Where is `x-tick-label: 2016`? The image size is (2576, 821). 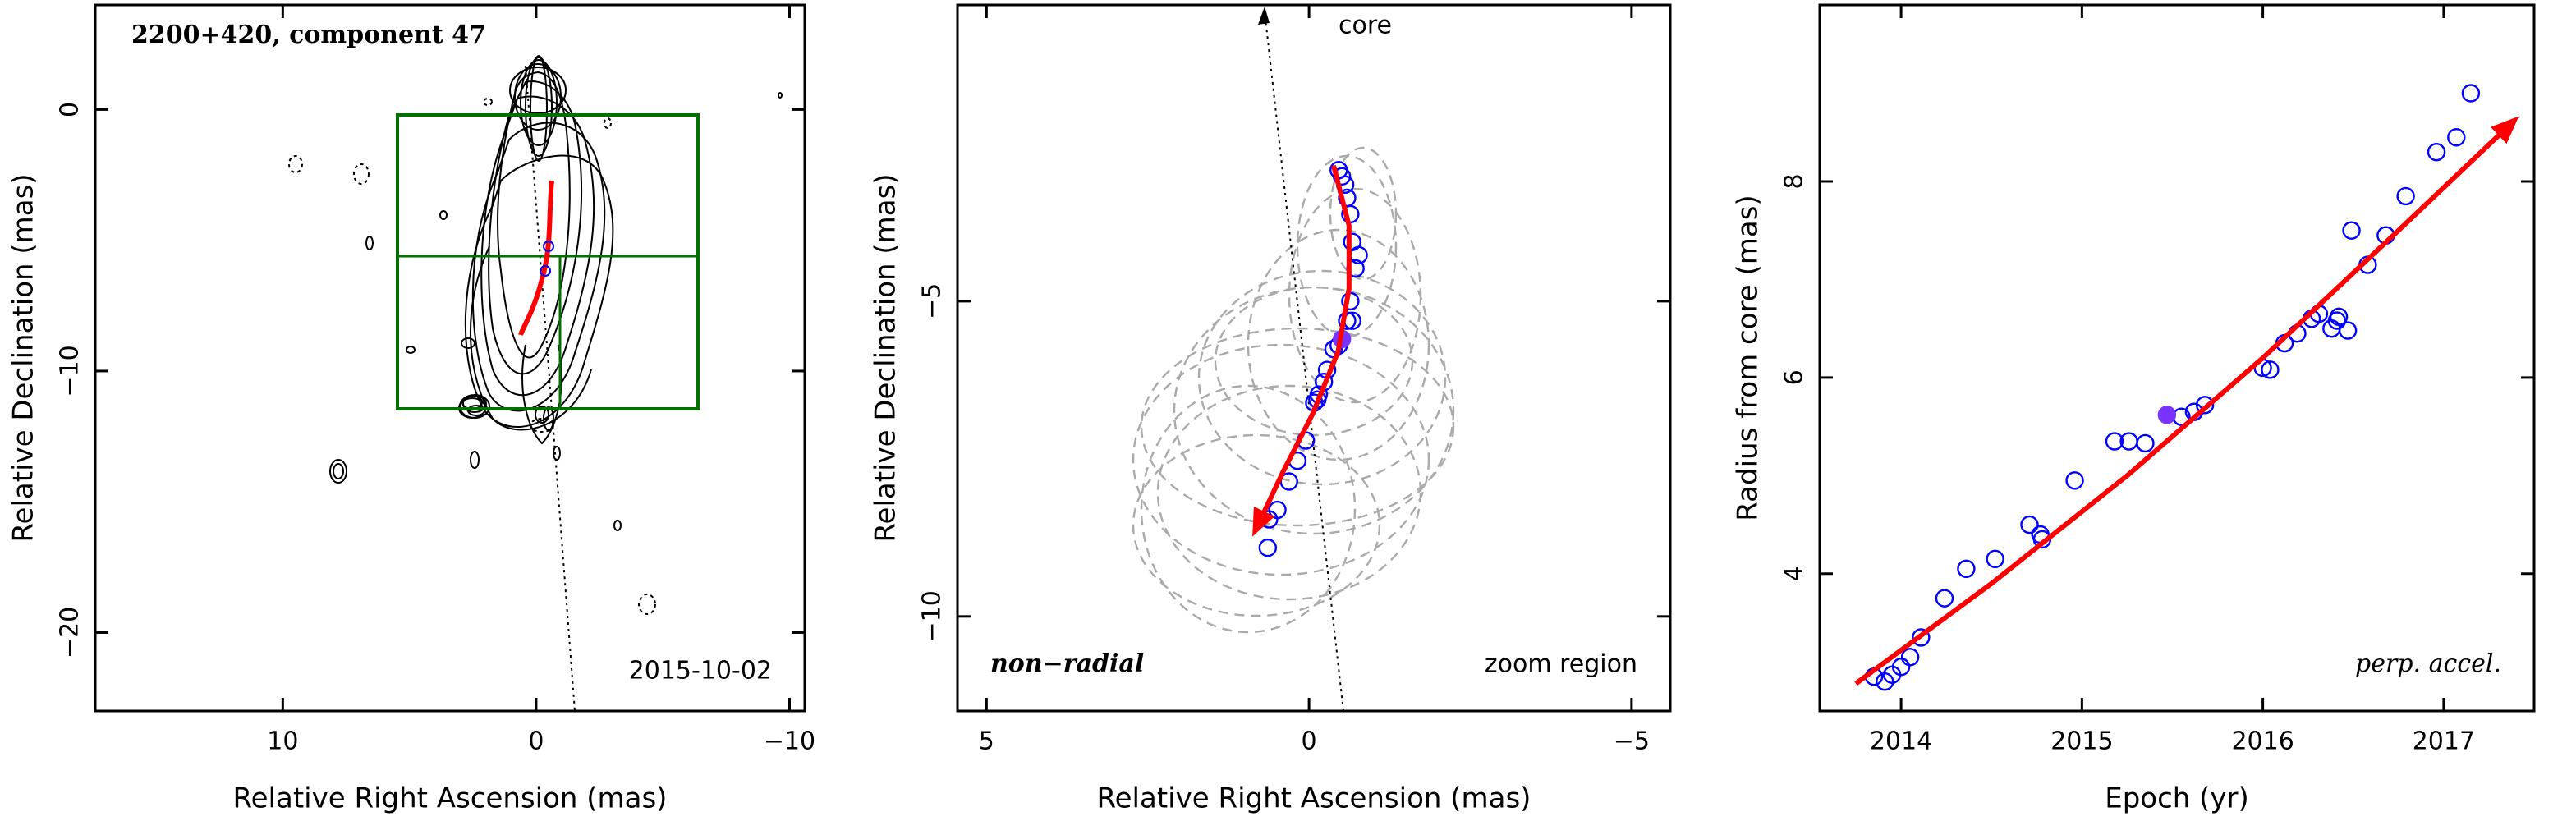
x-tick-label: 2016 is located at coordinates (2262, 741).